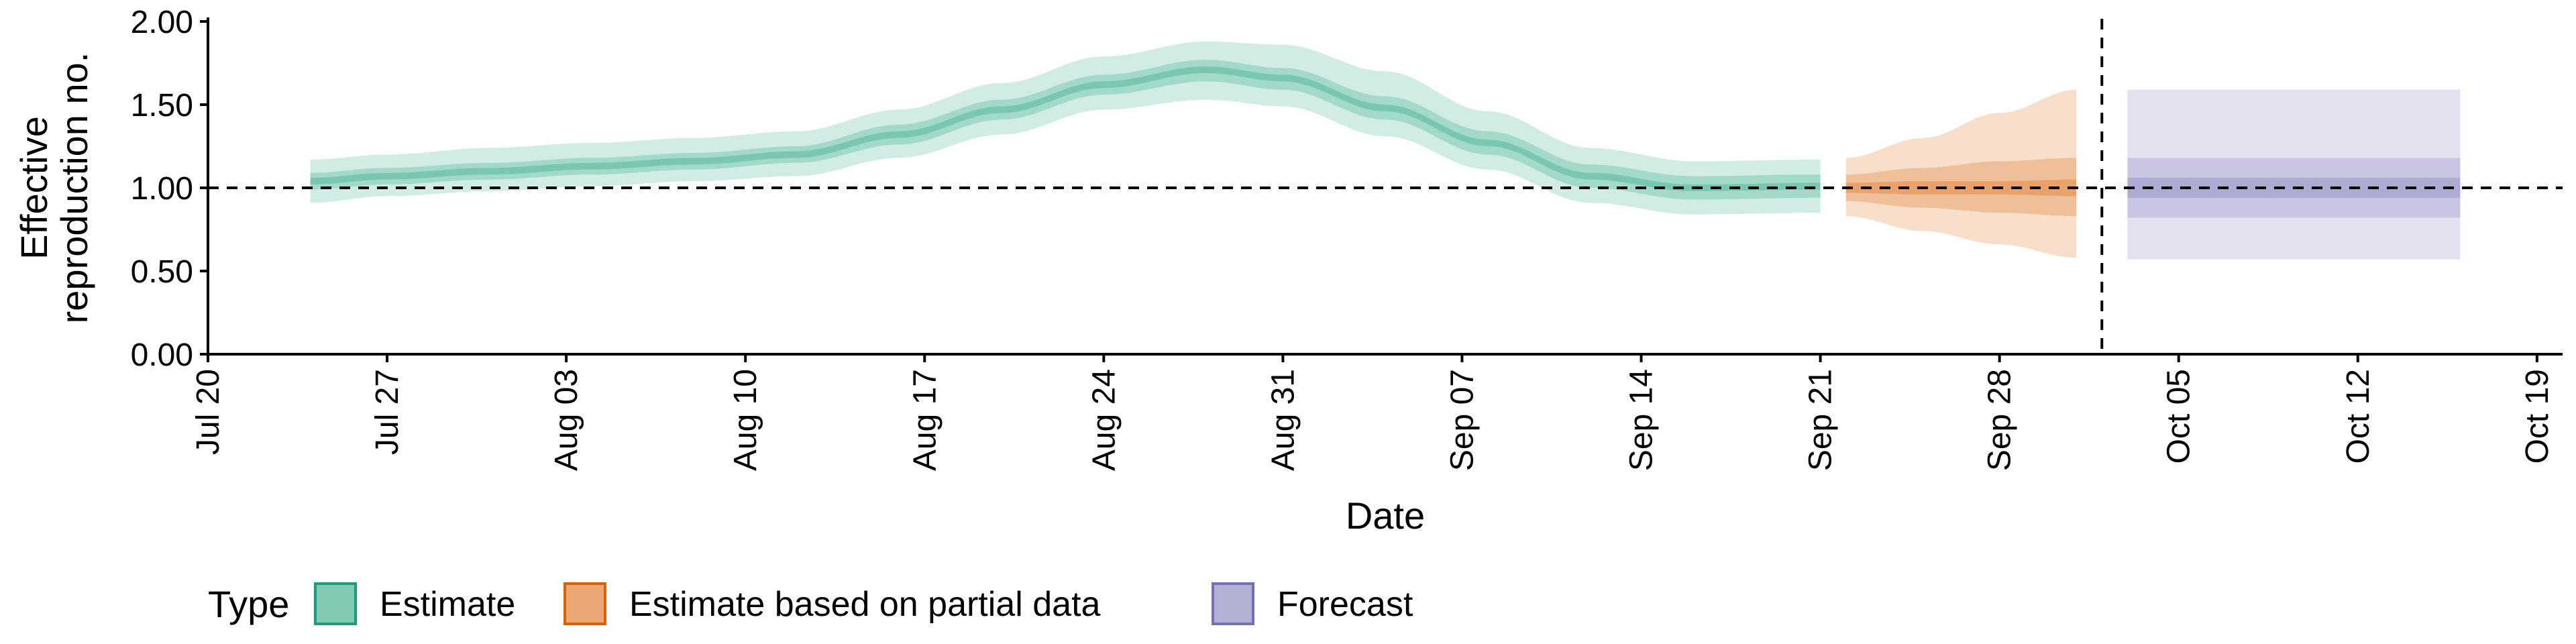 This screenshot has height=644, width=2576. Describe the element at coordinates (162, 189) in the screenshot. I see `y-tick-label: 1.00` at that location.